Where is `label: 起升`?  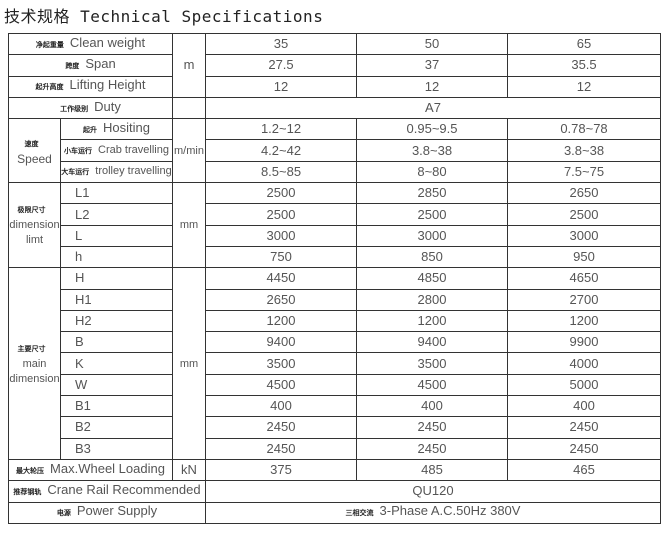 label: 起升 is located at coordinates (90, 130).